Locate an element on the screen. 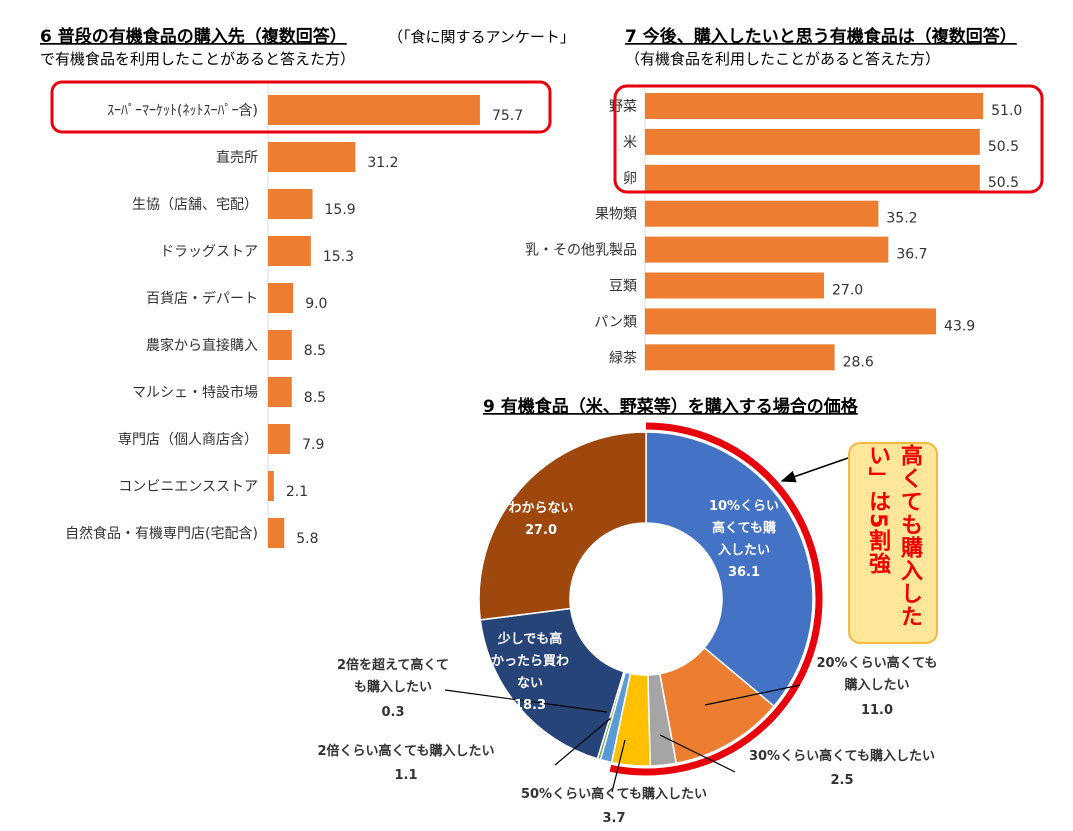  chart9-title: 9 有機食品（米、野菜等）を購入する場合の価格 is located at coordinates (671, 406).